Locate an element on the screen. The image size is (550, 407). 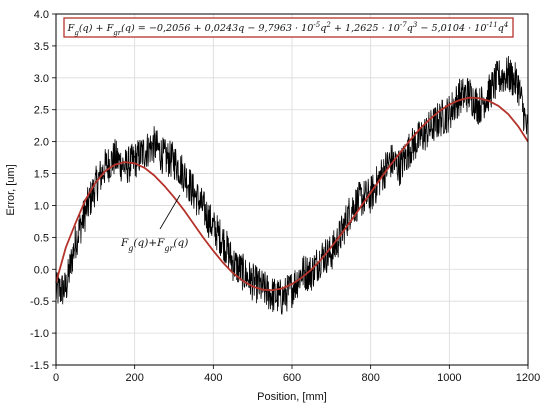
x-tick-label: 600 is located at coordinates (292, 378).